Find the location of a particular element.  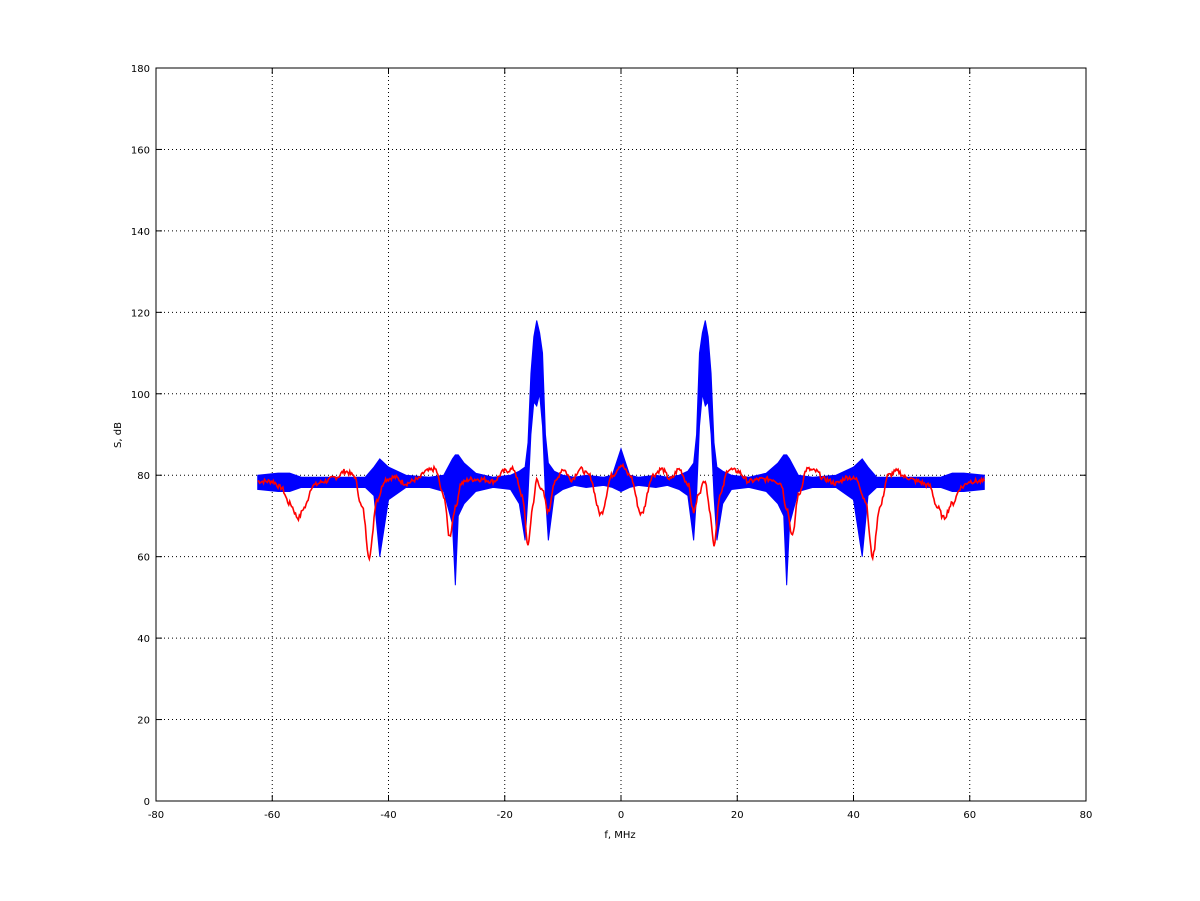

x-tick-label: -60 is located at coordinates (272, 815).